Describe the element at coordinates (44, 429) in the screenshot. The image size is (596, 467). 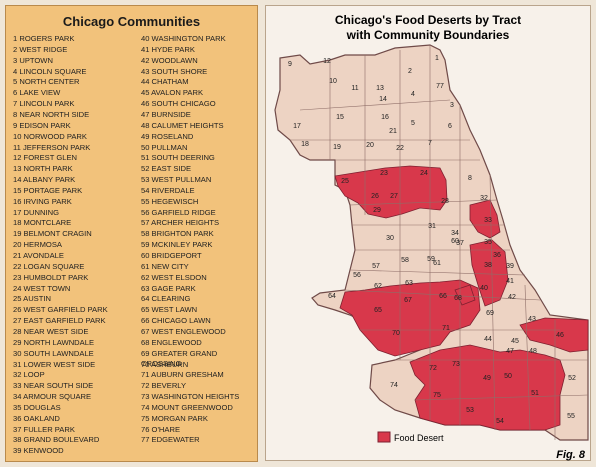
I see `community-entry: 37 FULLER PARK` at that location.